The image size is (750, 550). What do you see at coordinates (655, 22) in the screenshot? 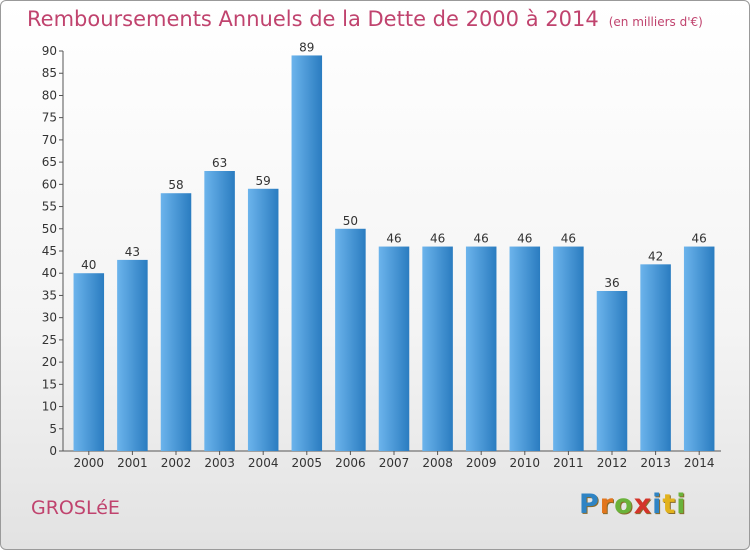
I see `chart-unit: (en milliers d'€)` at bounding box center [655, 22].